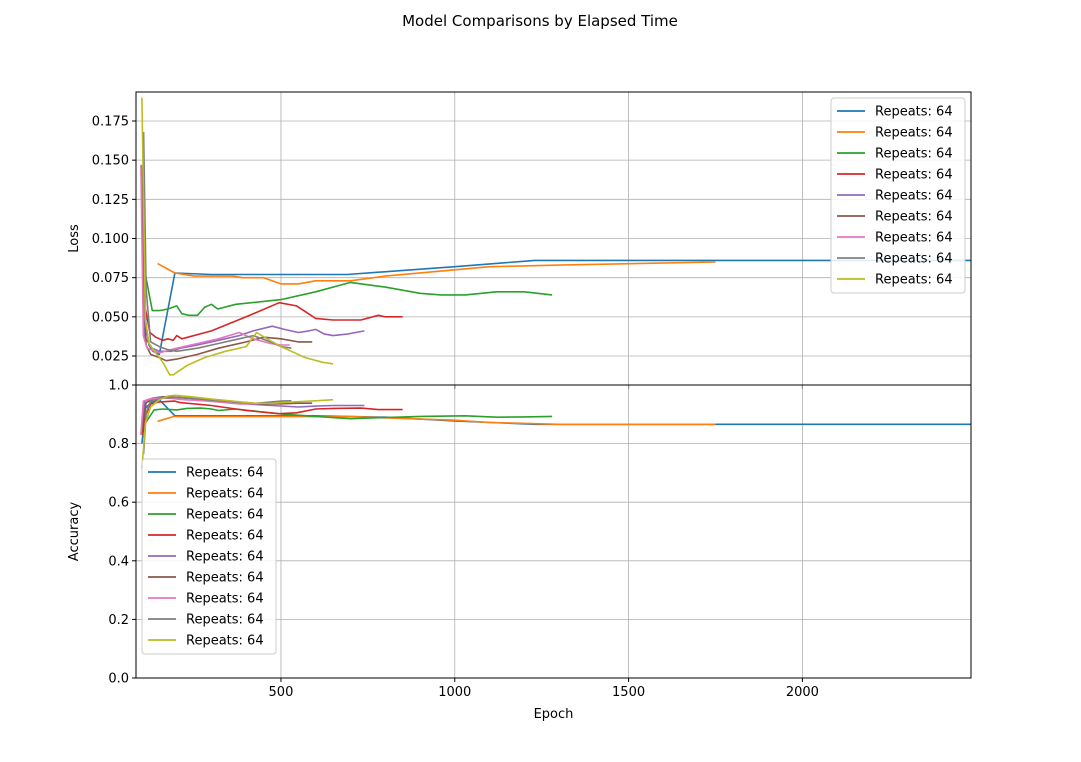 The width and height of the screenshot is (1081, 762). Describe the element at coordinates (118, 444) in the screenshot. I see `accuracy-y-tick-label: 0.8` at that location.